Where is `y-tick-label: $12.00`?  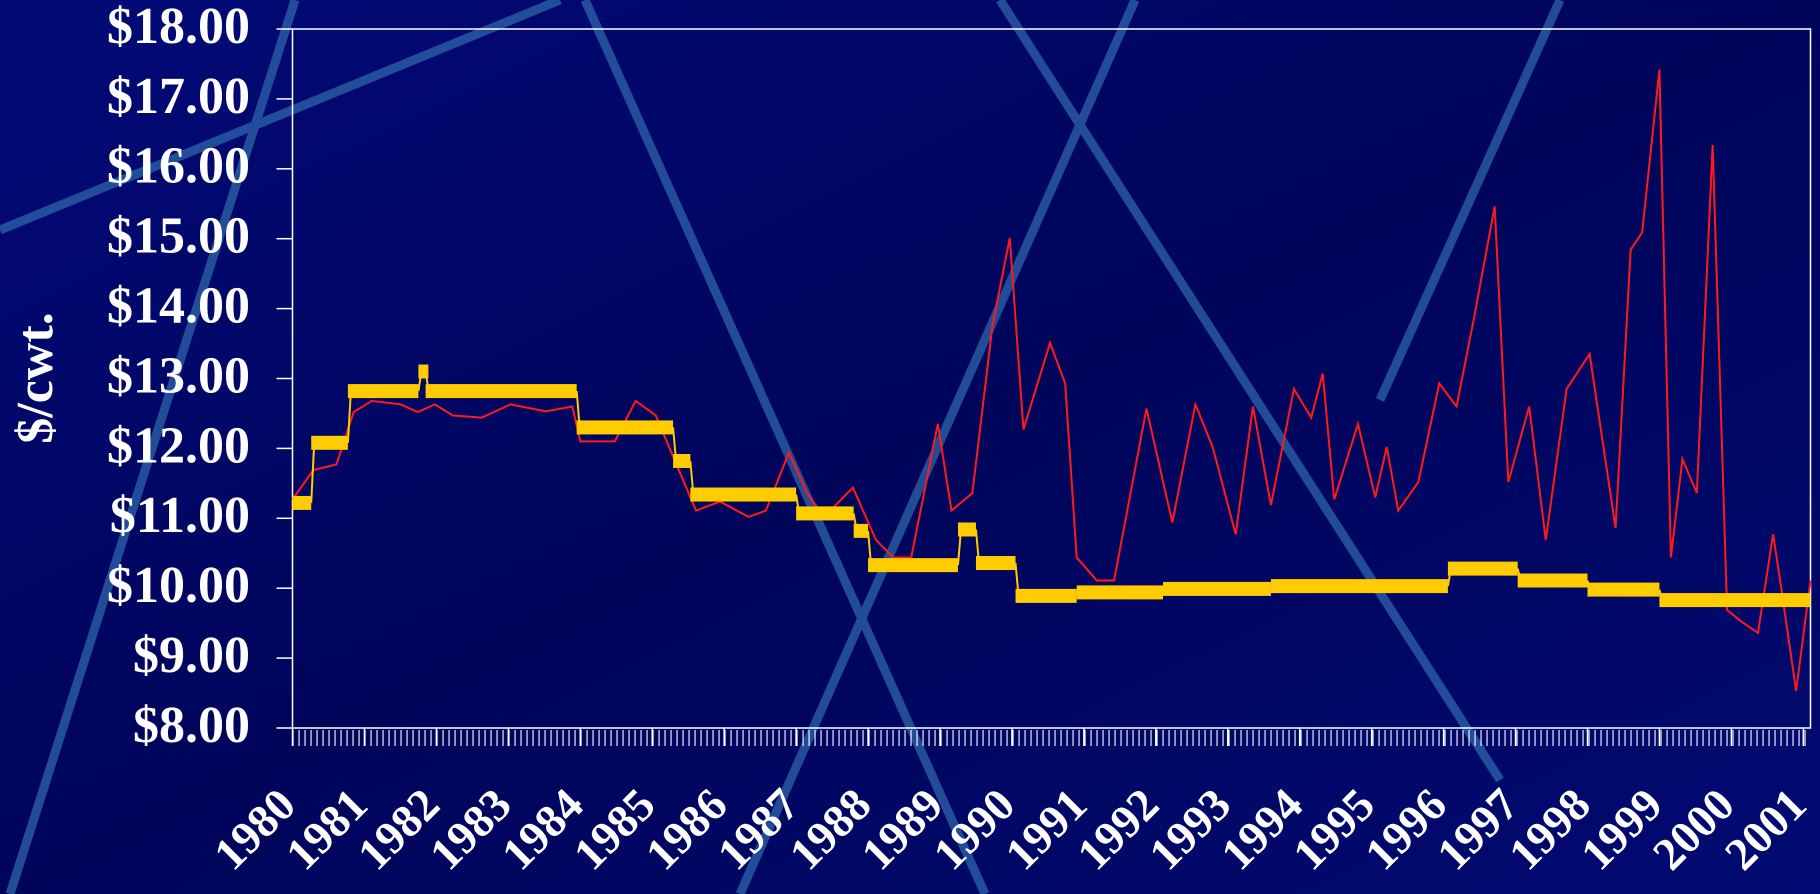 y-tick-label: $12.00 is located at coordinates (178, 445).